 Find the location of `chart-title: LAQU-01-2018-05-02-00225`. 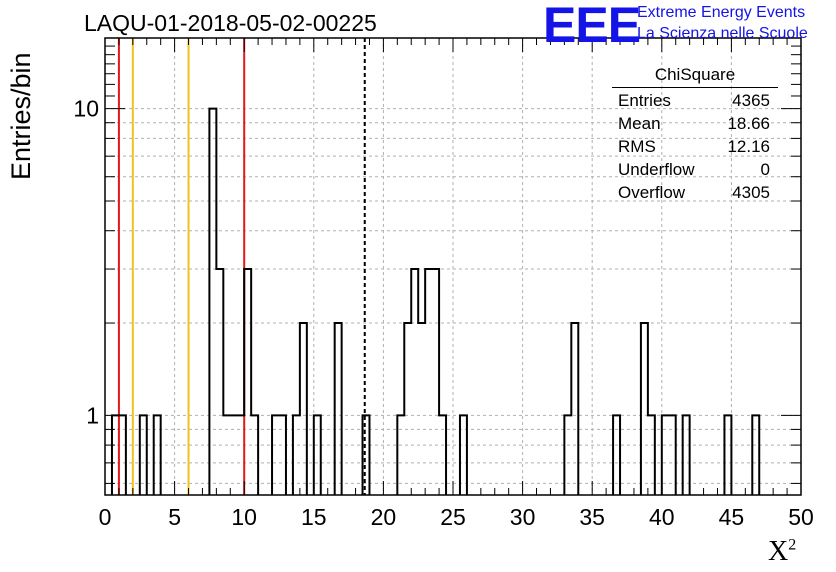

chart-title: LAQU-01-2018-05-02-00225 is located at coordinates (230, 23).